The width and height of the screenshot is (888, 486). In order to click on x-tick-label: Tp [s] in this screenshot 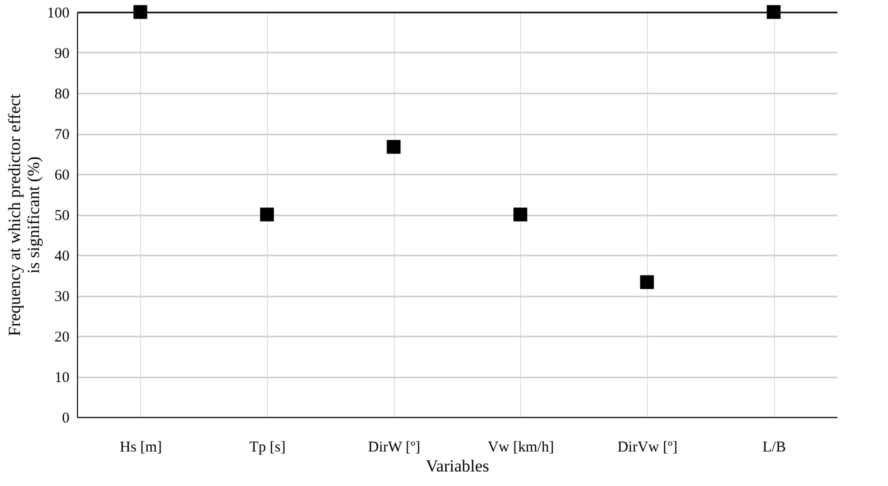, I will do `click(267, 448)`.